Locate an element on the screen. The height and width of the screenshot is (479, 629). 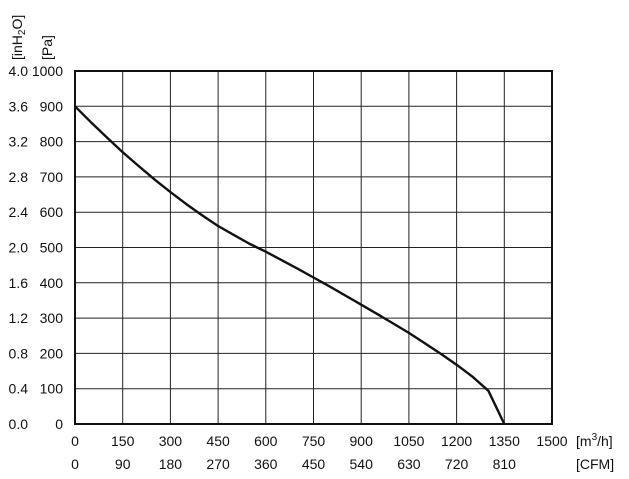
x-tick-label-m3h: 1200 is located at coordinates (456, 441).